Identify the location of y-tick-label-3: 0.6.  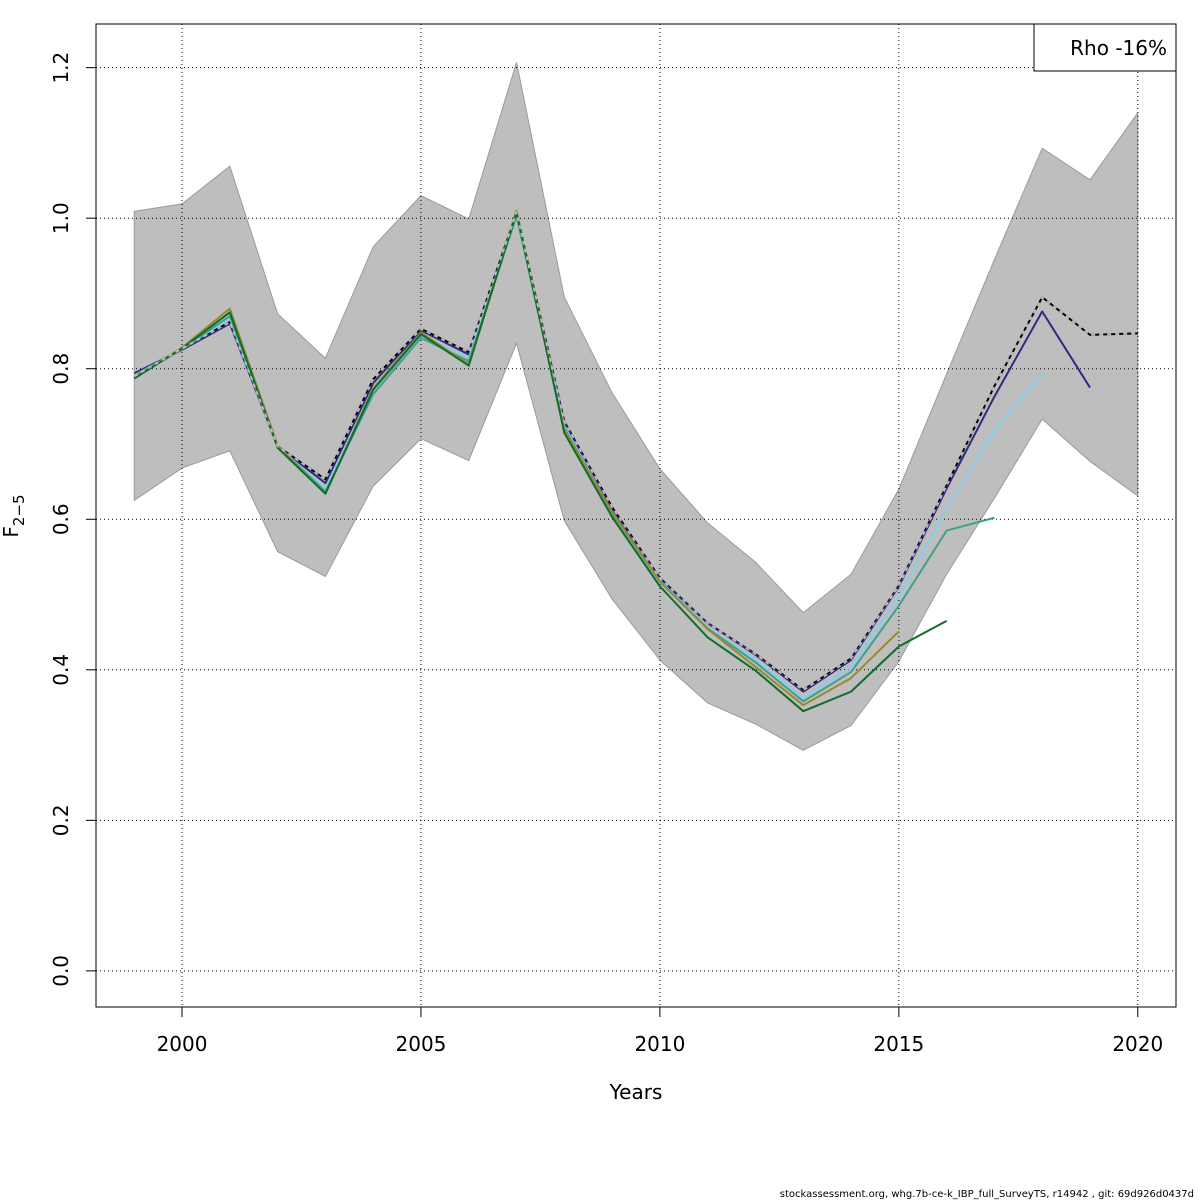
(61, 519).